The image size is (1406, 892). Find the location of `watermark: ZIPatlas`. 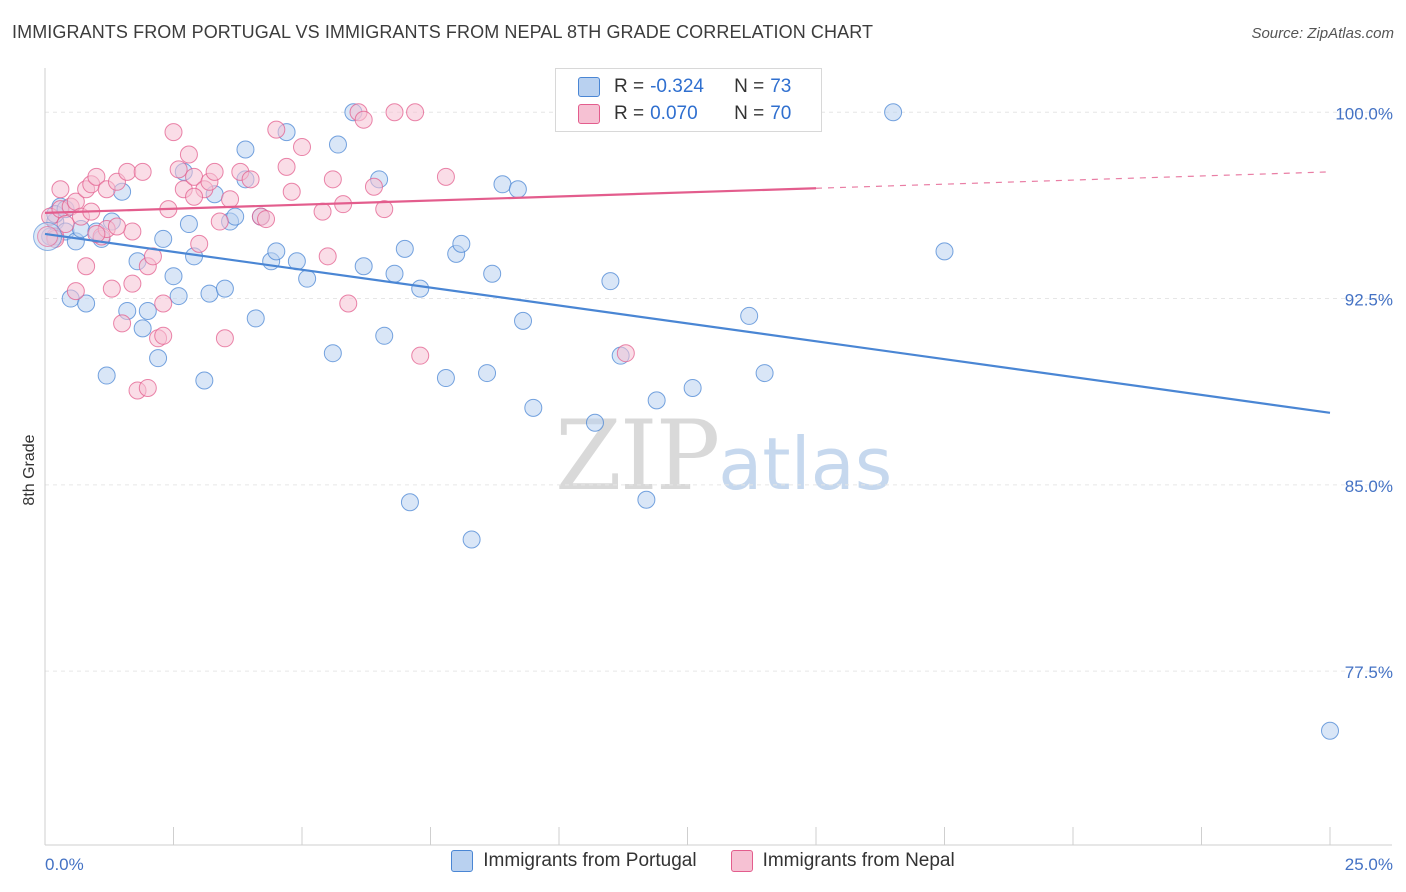

watermark: ZIPatlas is located at coordinates (723, 456).